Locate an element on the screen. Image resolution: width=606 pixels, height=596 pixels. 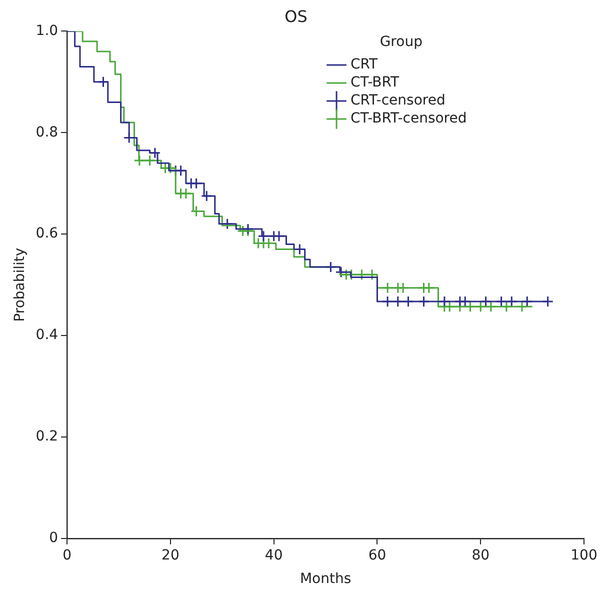
legend-label: CRT-censored is located at coordinates (398, 100).